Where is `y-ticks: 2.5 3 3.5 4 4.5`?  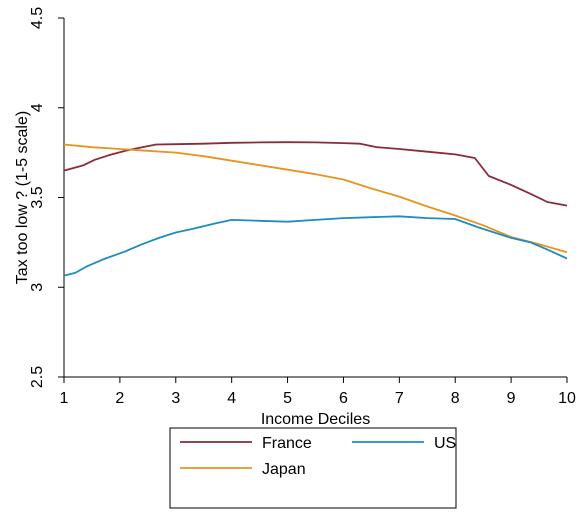
y-ticks: 2.5 3 3.5 4 4.5 is located at coordinates (46, 197).